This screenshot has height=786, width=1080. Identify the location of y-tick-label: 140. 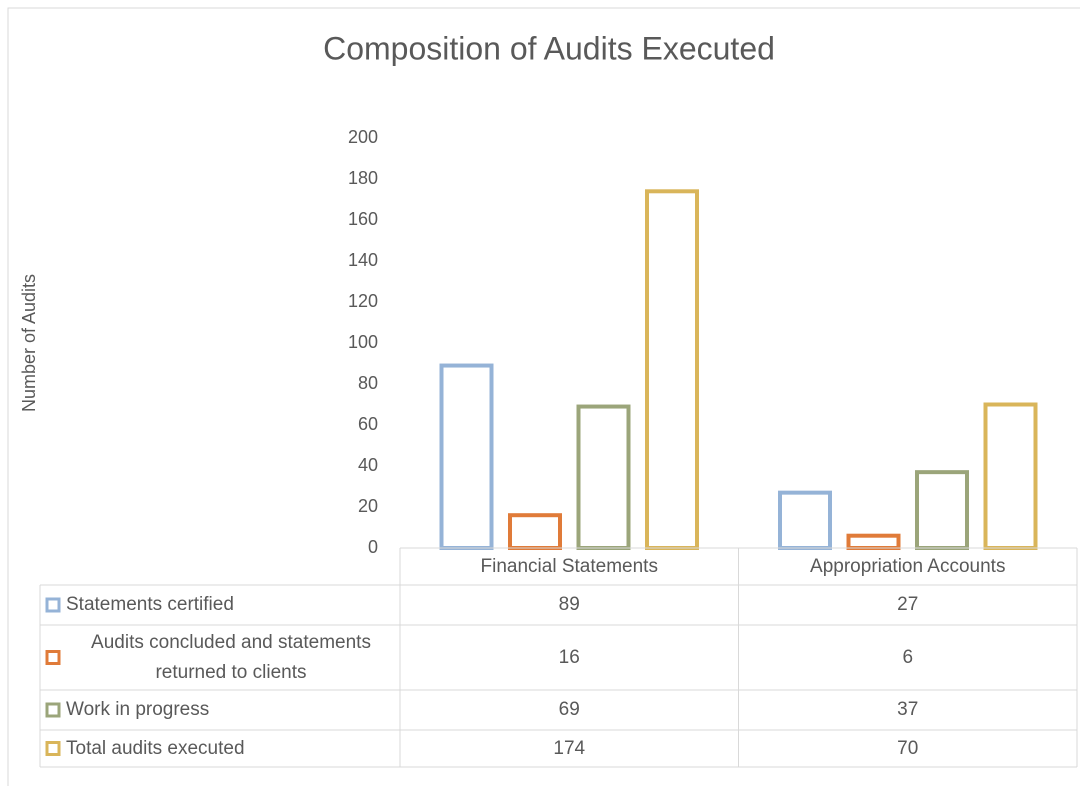
(363, 260).